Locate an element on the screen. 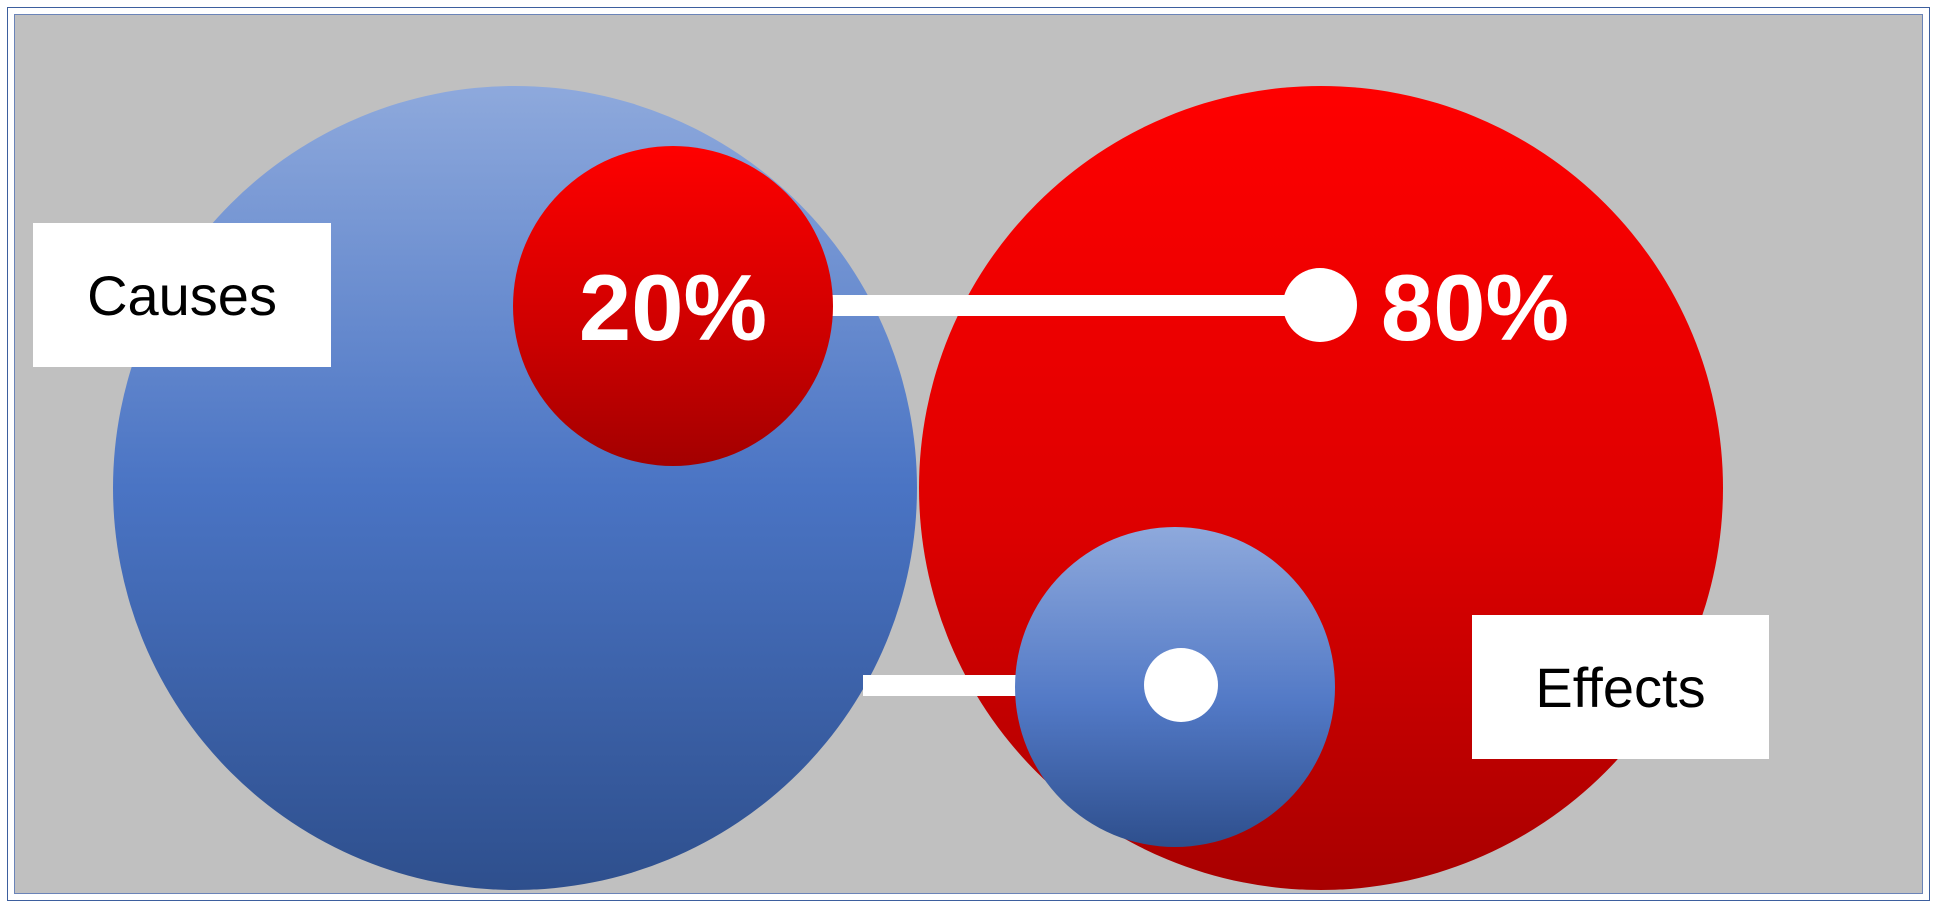 The width and height of the screenshot is (1939, 910). effects-label: Effects is located at coordinates (1620, 687).